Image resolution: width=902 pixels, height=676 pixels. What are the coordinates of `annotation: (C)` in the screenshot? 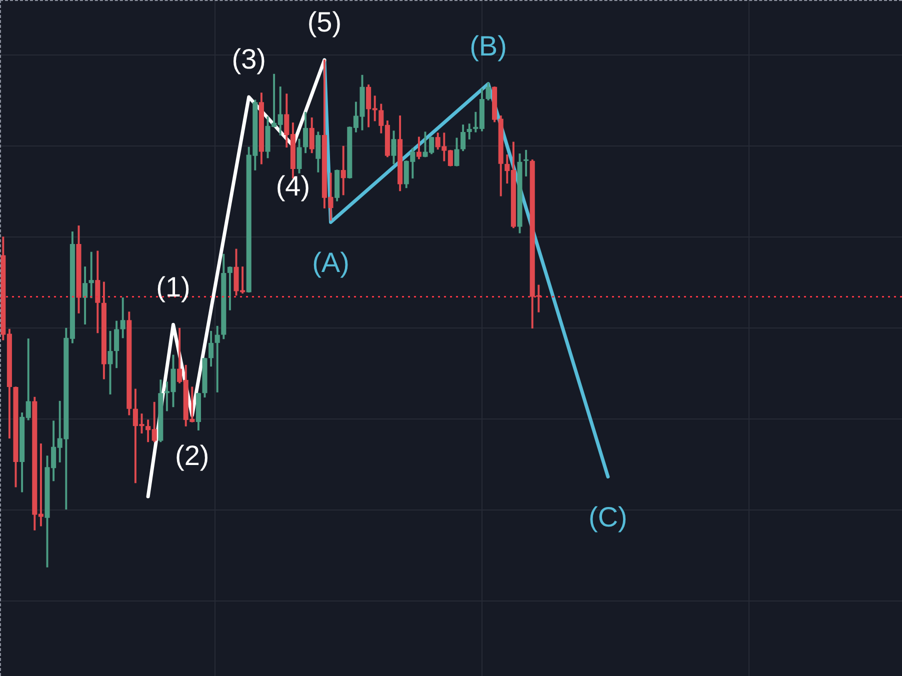 It's located at (608, 516).